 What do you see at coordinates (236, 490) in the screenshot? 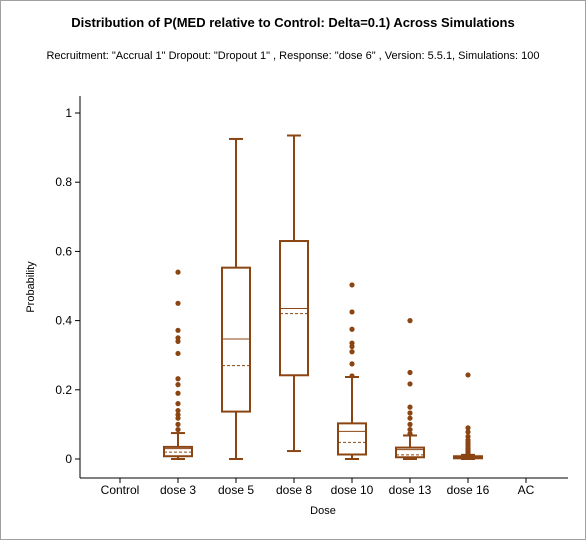
I see `x-tick-label: dose 5` at bounding box center [236, 490].